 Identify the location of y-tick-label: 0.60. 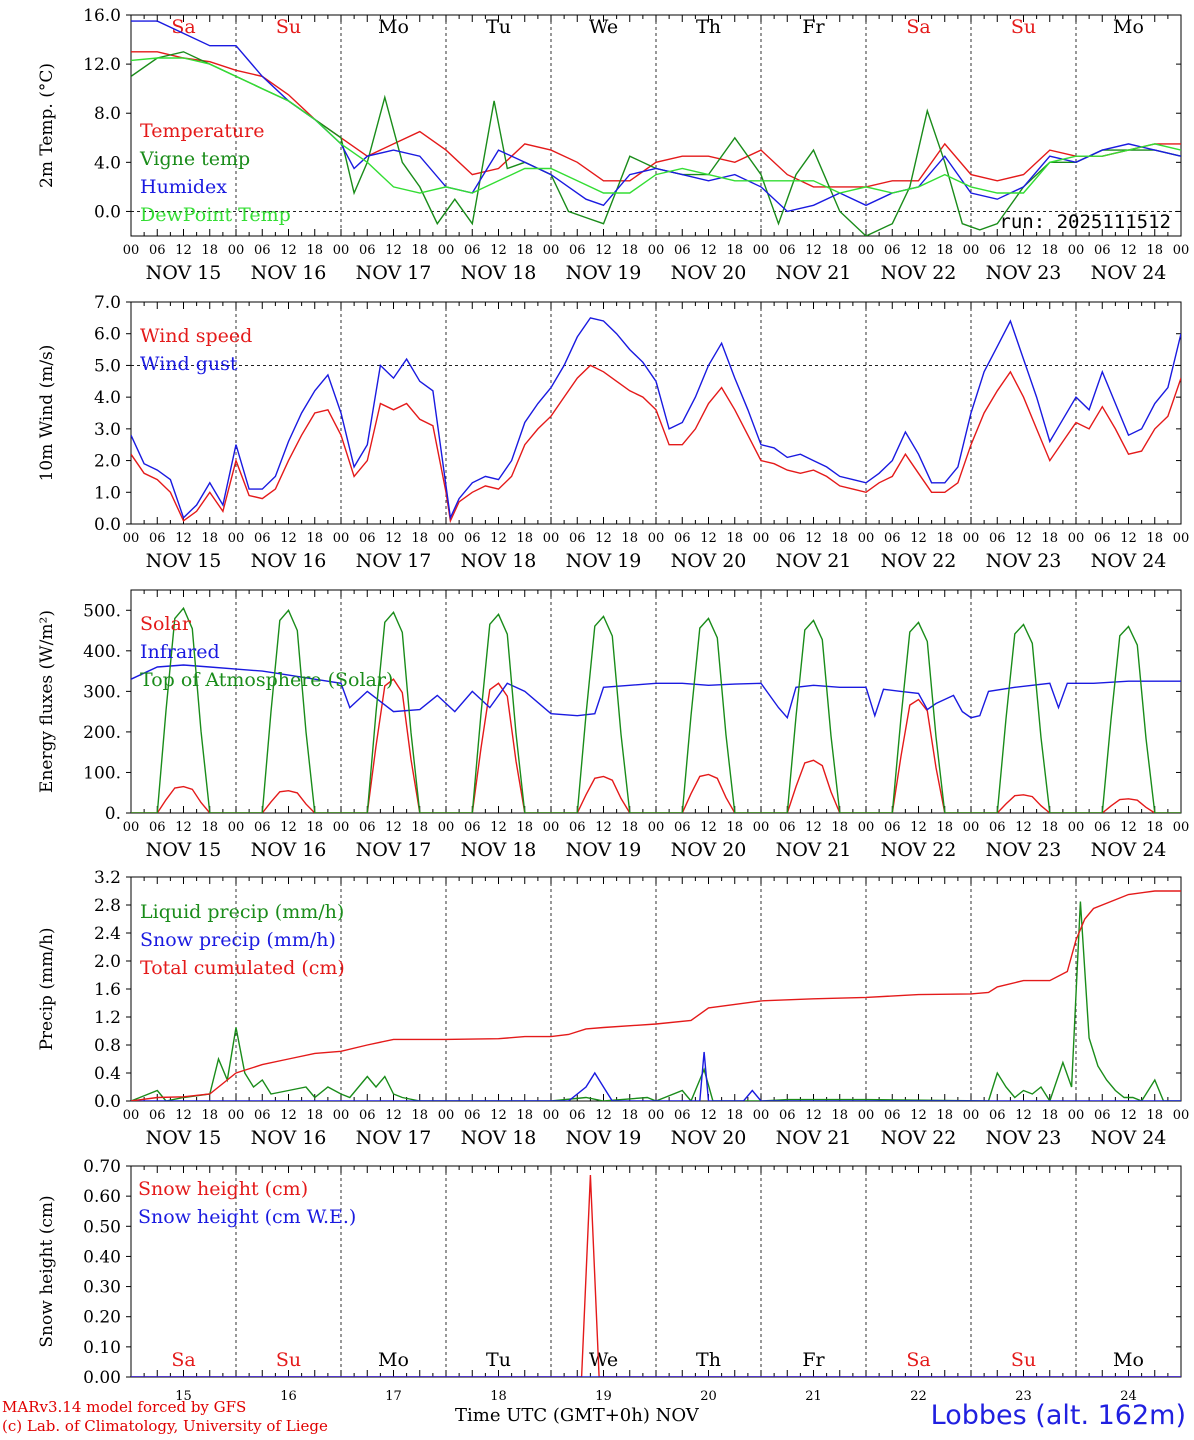
(102, 1197).